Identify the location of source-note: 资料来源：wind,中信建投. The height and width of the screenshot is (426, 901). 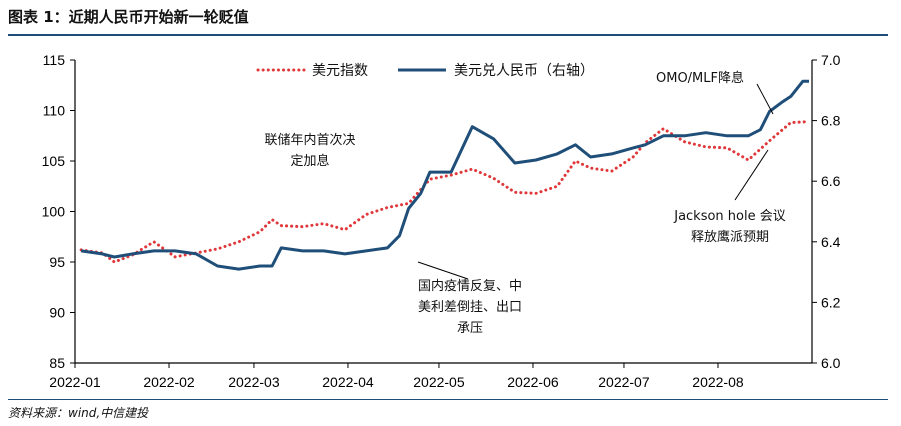
(78, 413).